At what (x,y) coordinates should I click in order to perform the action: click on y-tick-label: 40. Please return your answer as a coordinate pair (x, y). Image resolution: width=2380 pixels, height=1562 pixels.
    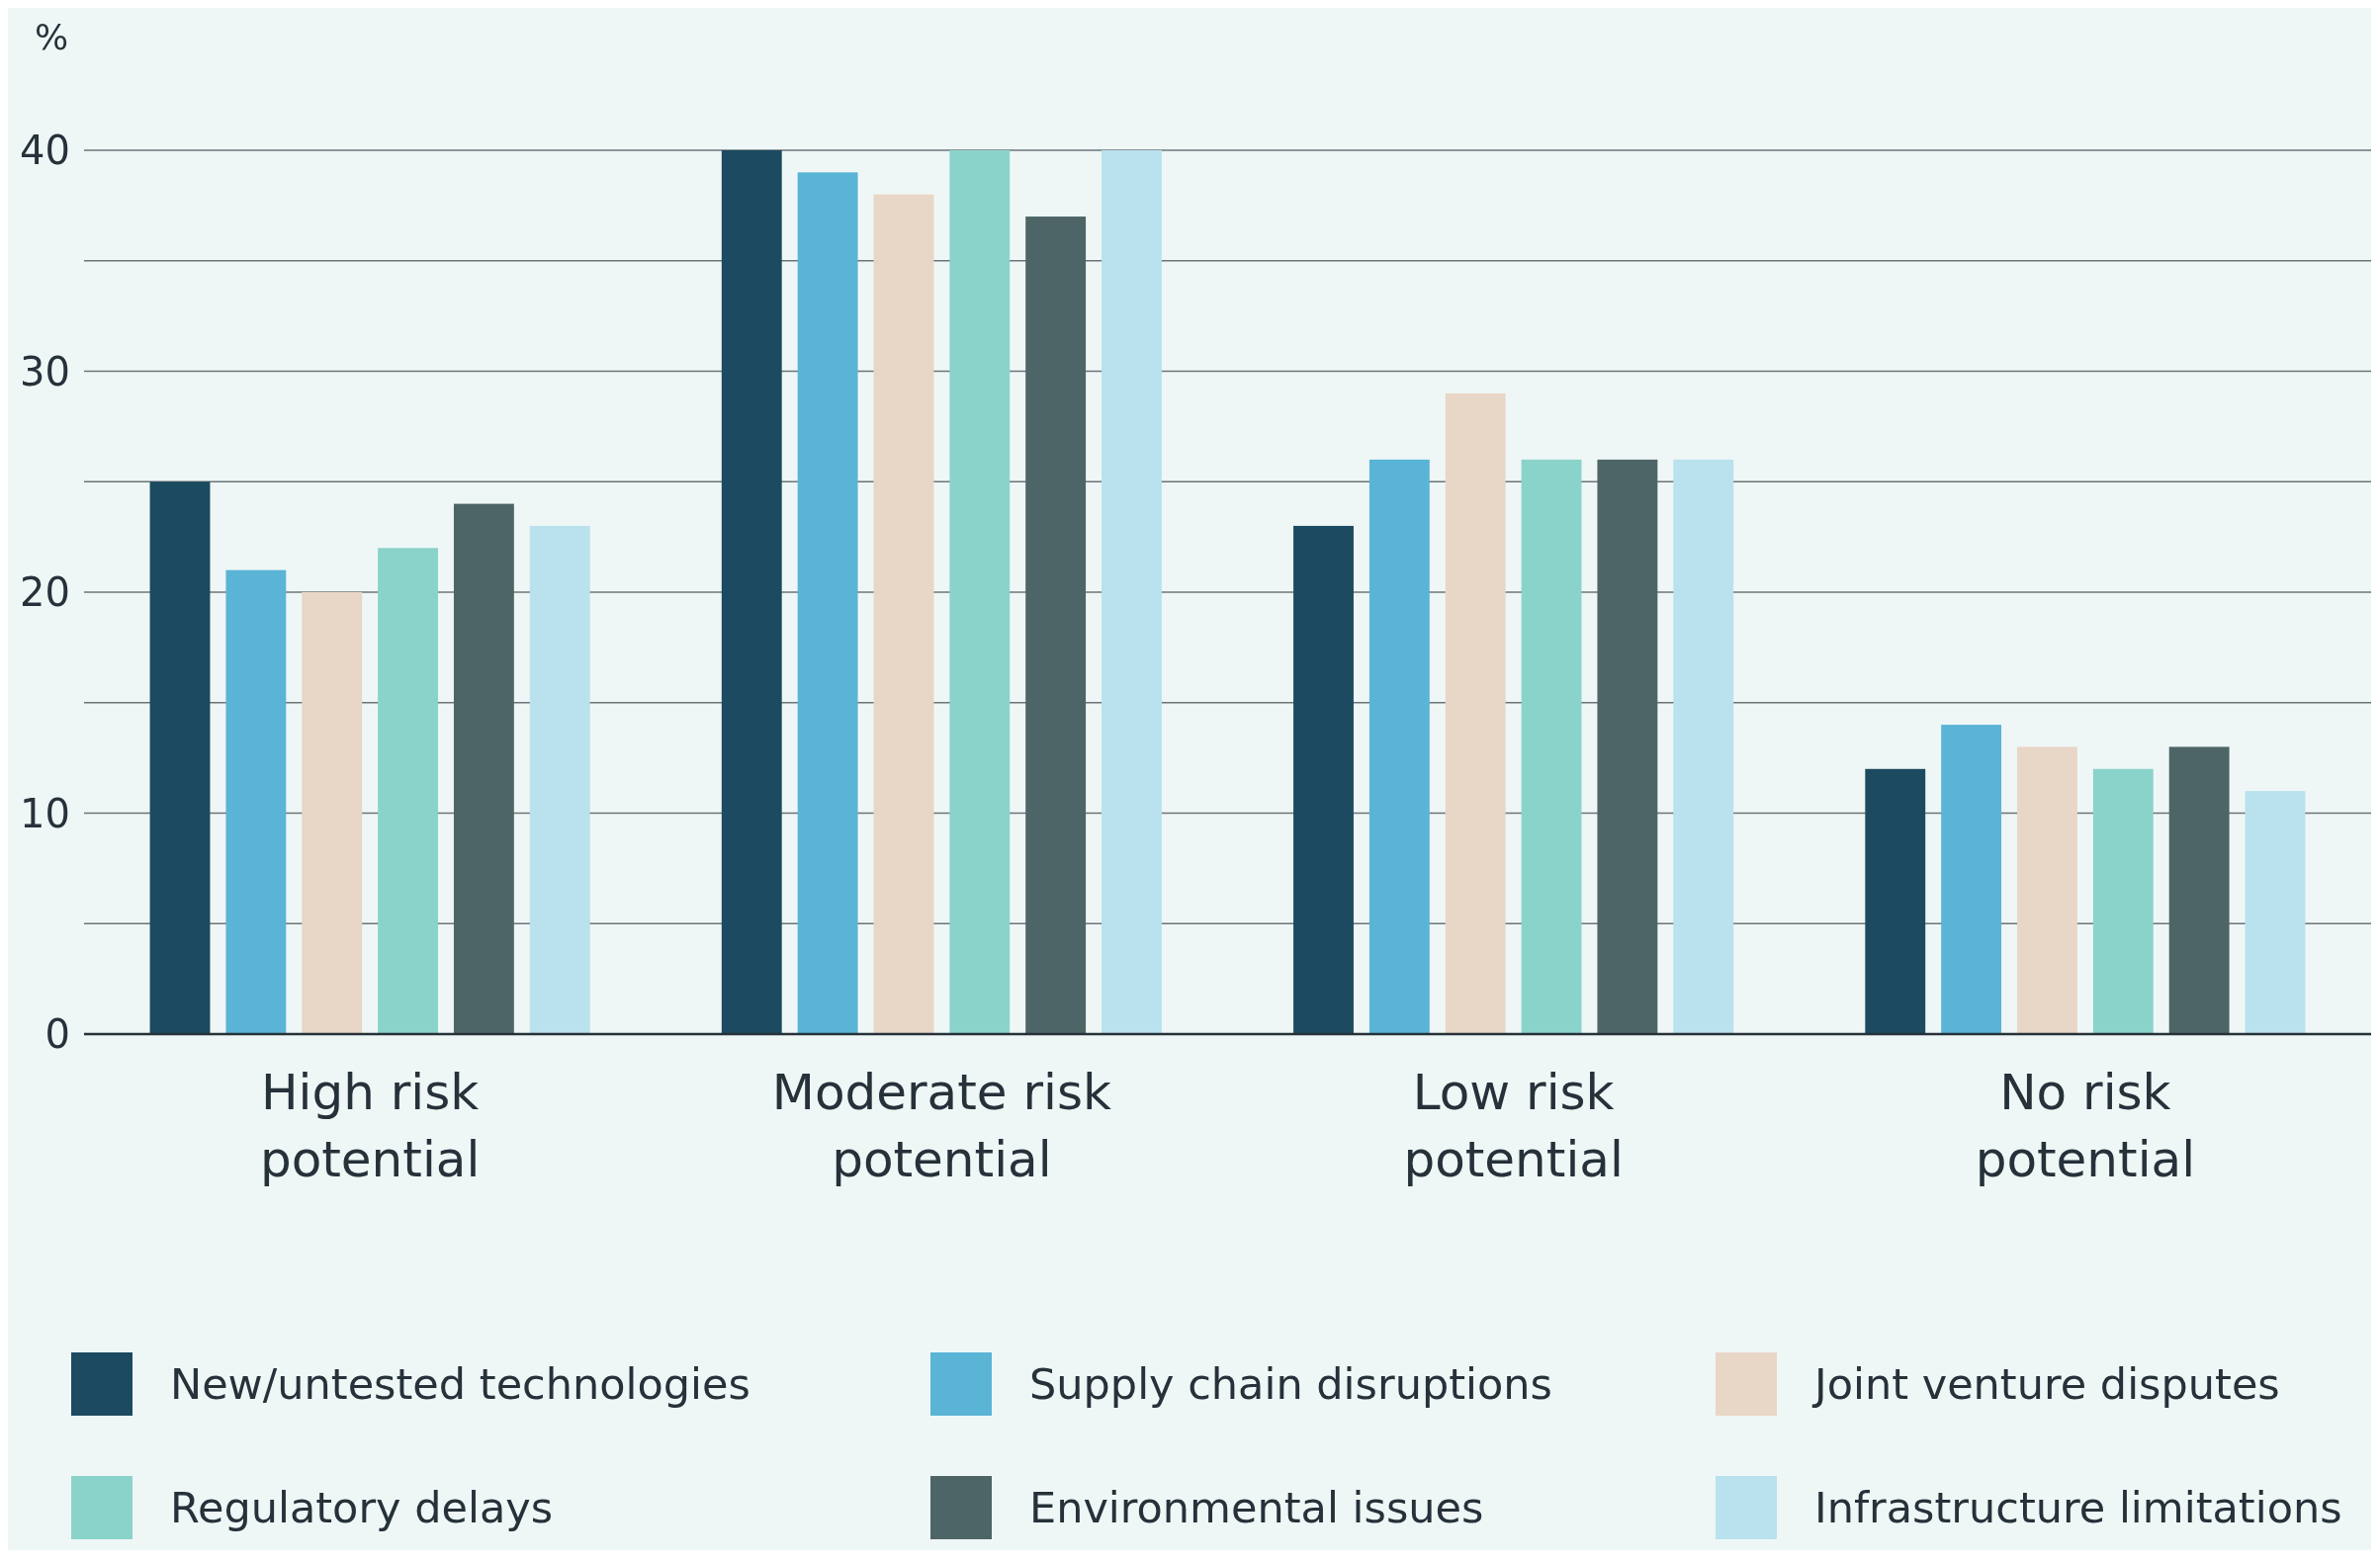
    Looking at the image, I should click on (45, 150).